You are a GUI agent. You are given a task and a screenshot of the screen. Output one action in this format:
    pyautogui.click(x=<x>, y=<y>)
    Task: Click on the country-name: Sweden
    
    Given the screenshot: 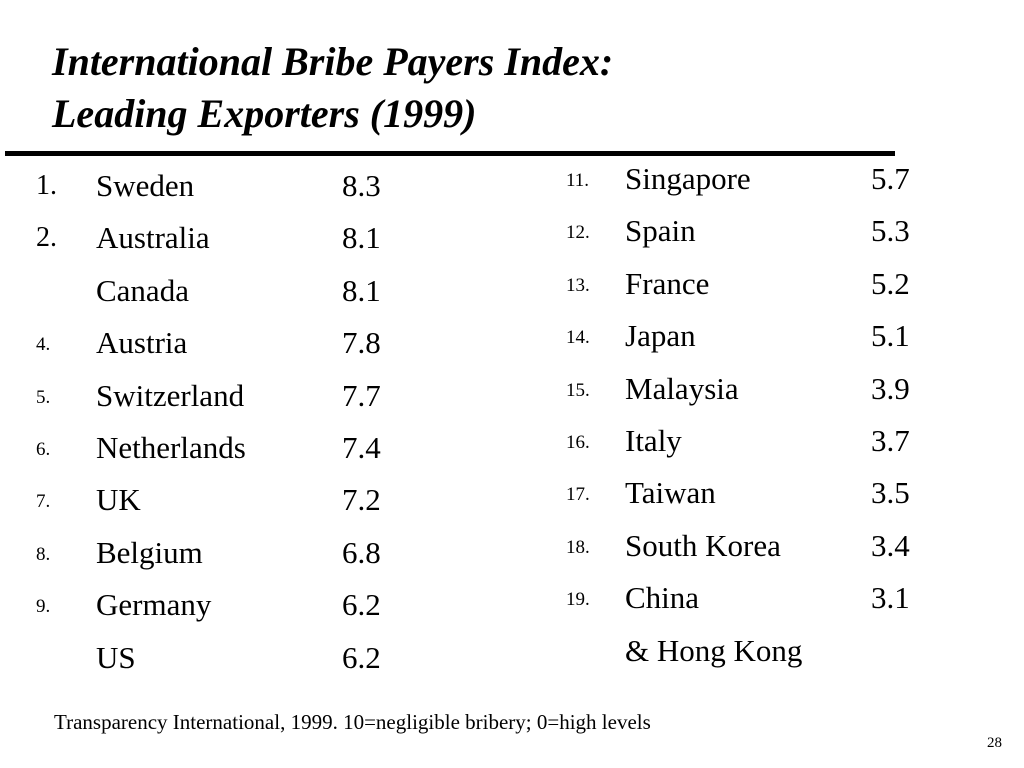 What is the action you would take?
    pyautogui.click(x=145, y=185)
    